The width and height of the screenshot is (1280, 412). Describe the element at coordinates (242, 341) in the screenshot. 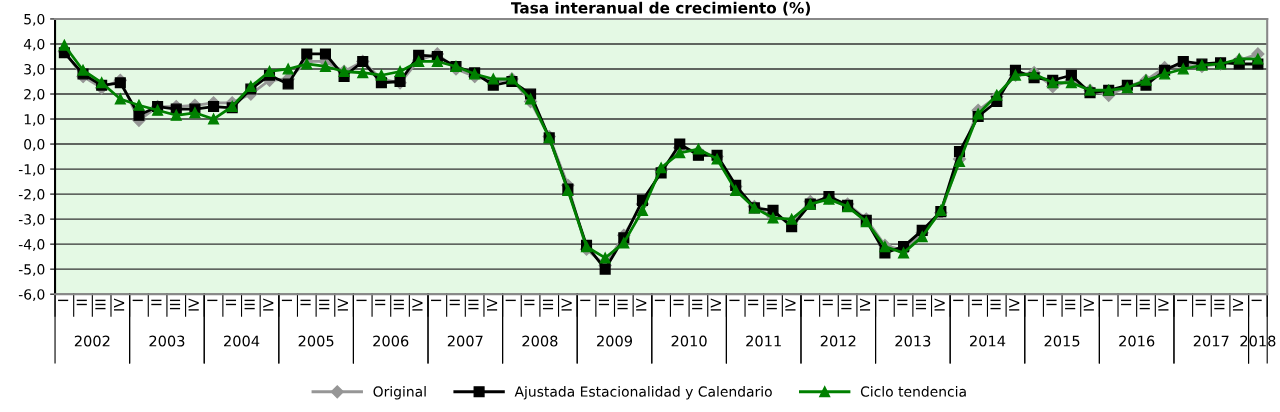

I see `text: 2004` at that location.